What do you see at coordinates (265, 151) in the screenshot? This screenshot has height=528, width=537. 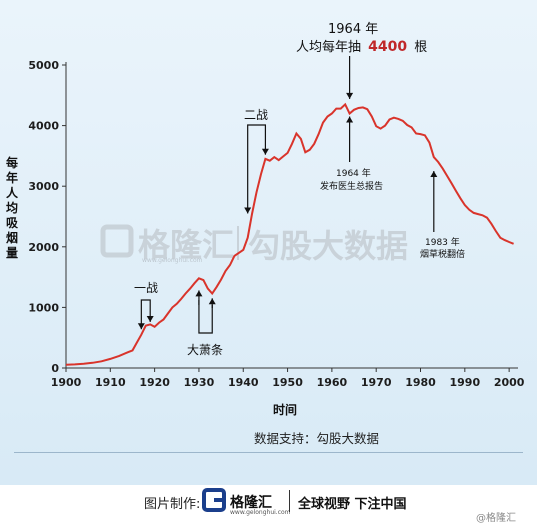 I see `ww2-arrow-end-head` at bounding box center [265, 151].